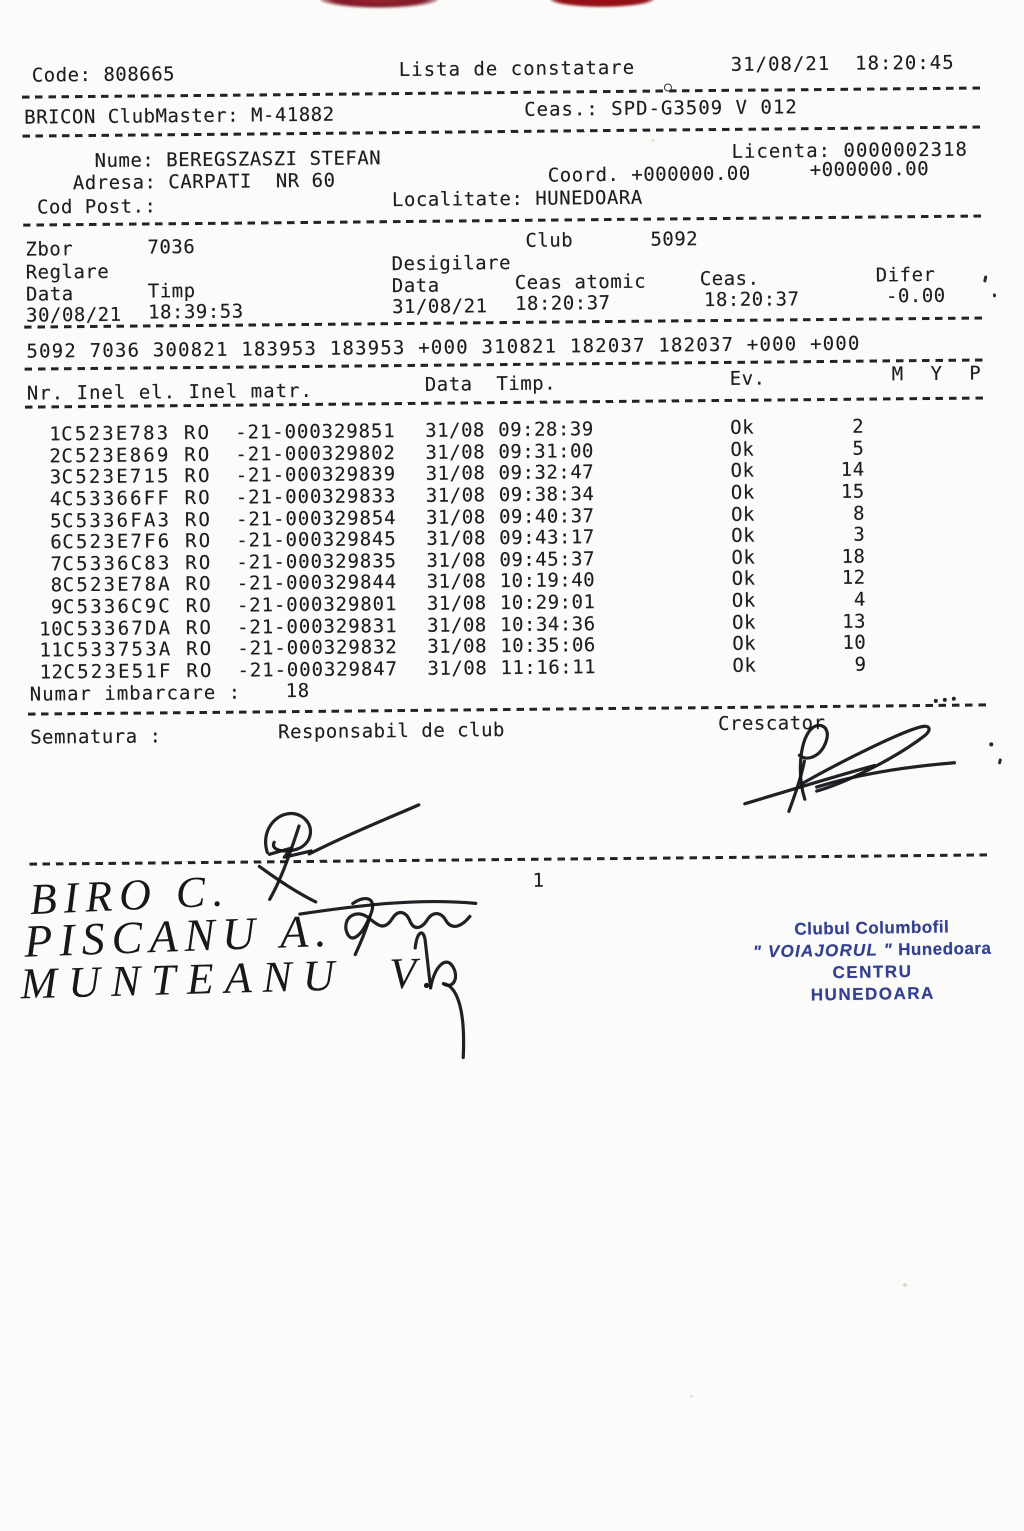  I want to click on stamp-line-4: HUNEDOARA, so click(872, 994).